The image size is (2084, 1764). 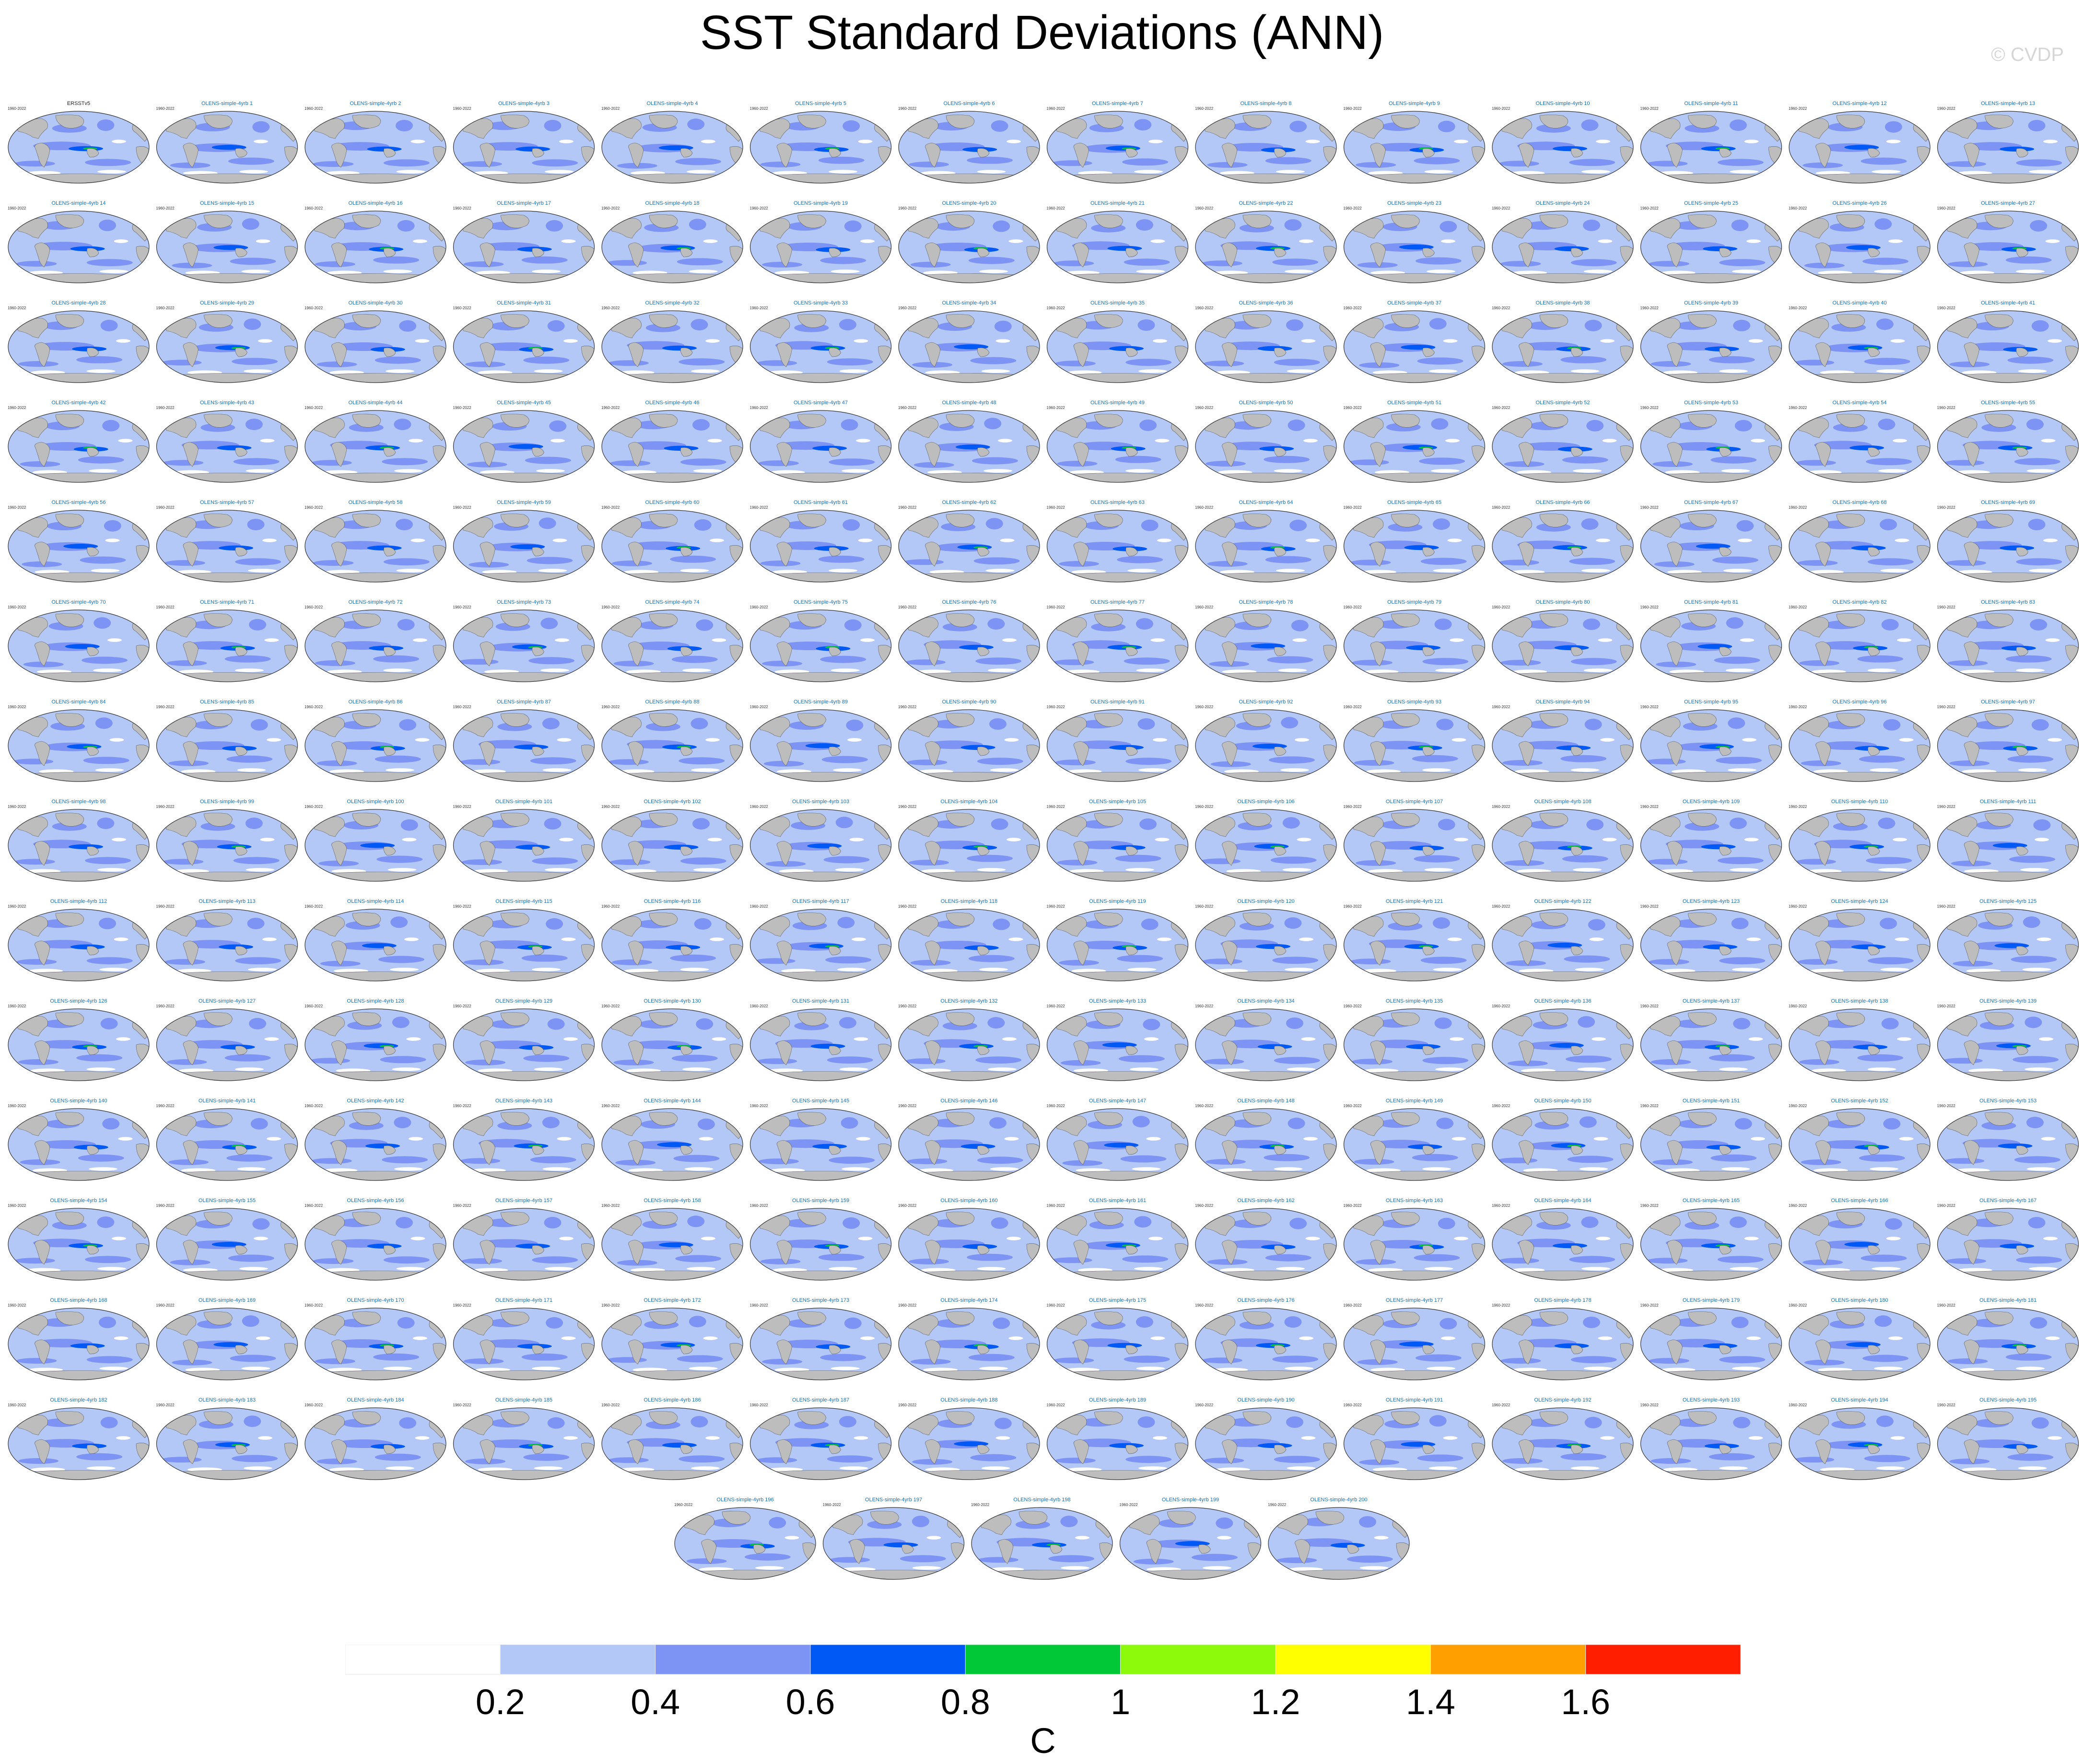 I want to click on panel-member-17: OLENS-simple-4yrb 17 1960-2022, so click(x=524, y=241).